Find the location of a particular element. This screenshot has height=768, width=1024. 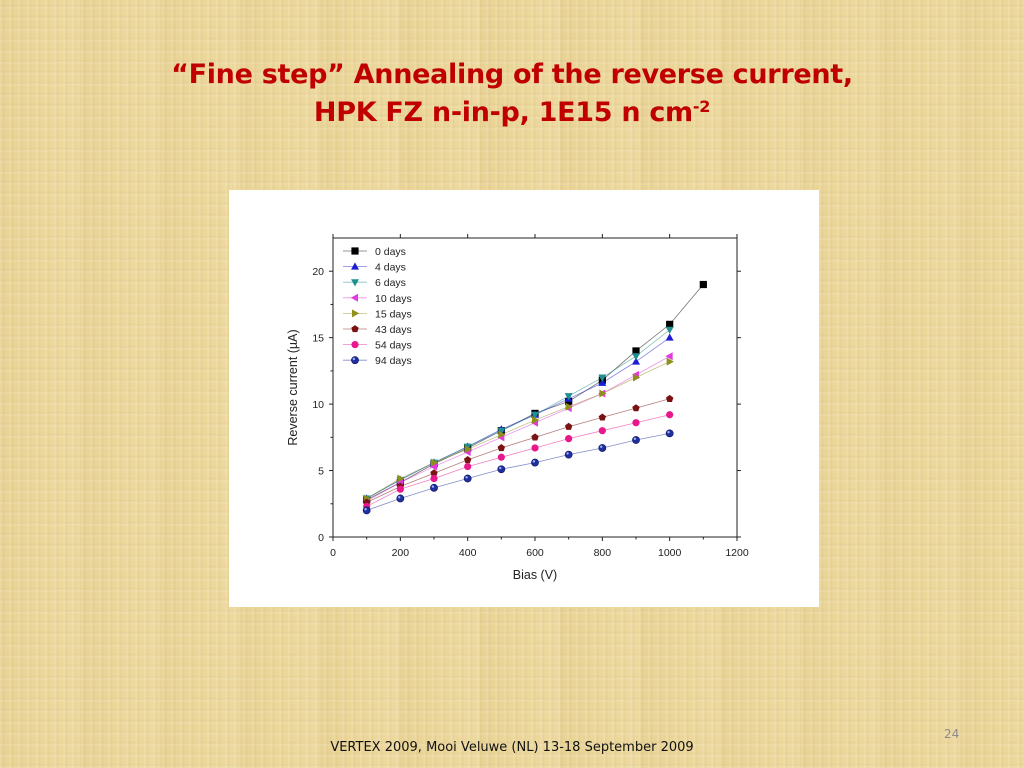

x-tick-label: 600 is located at coordinates (535, 553).